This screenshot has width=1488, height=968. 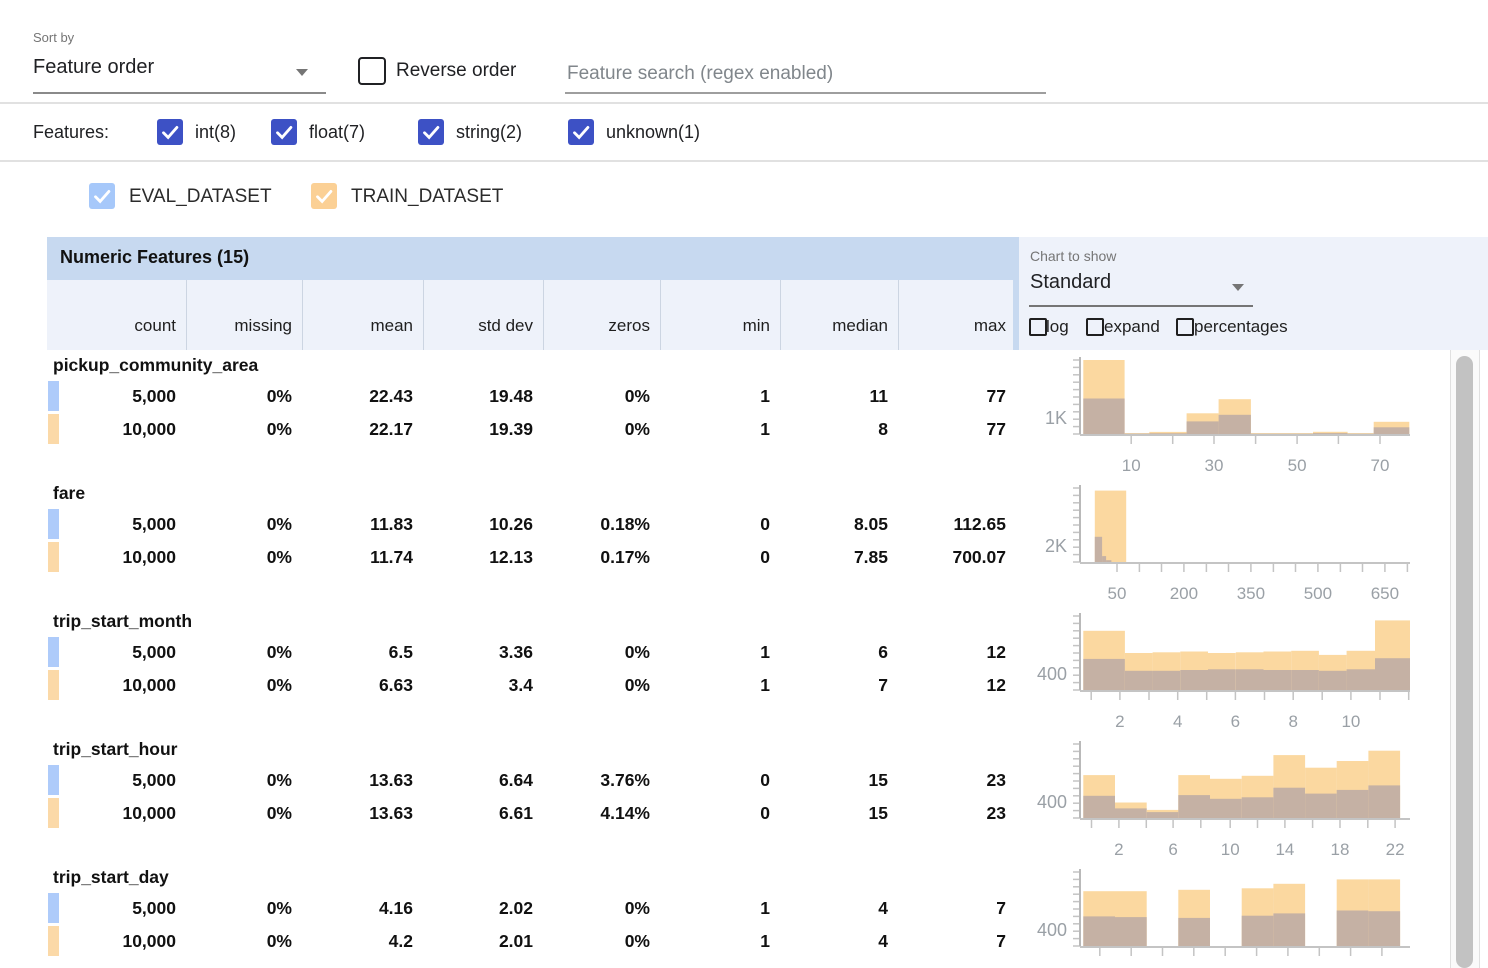 I want to click on scrollbar-thumb, so click(x=1464, y=662).